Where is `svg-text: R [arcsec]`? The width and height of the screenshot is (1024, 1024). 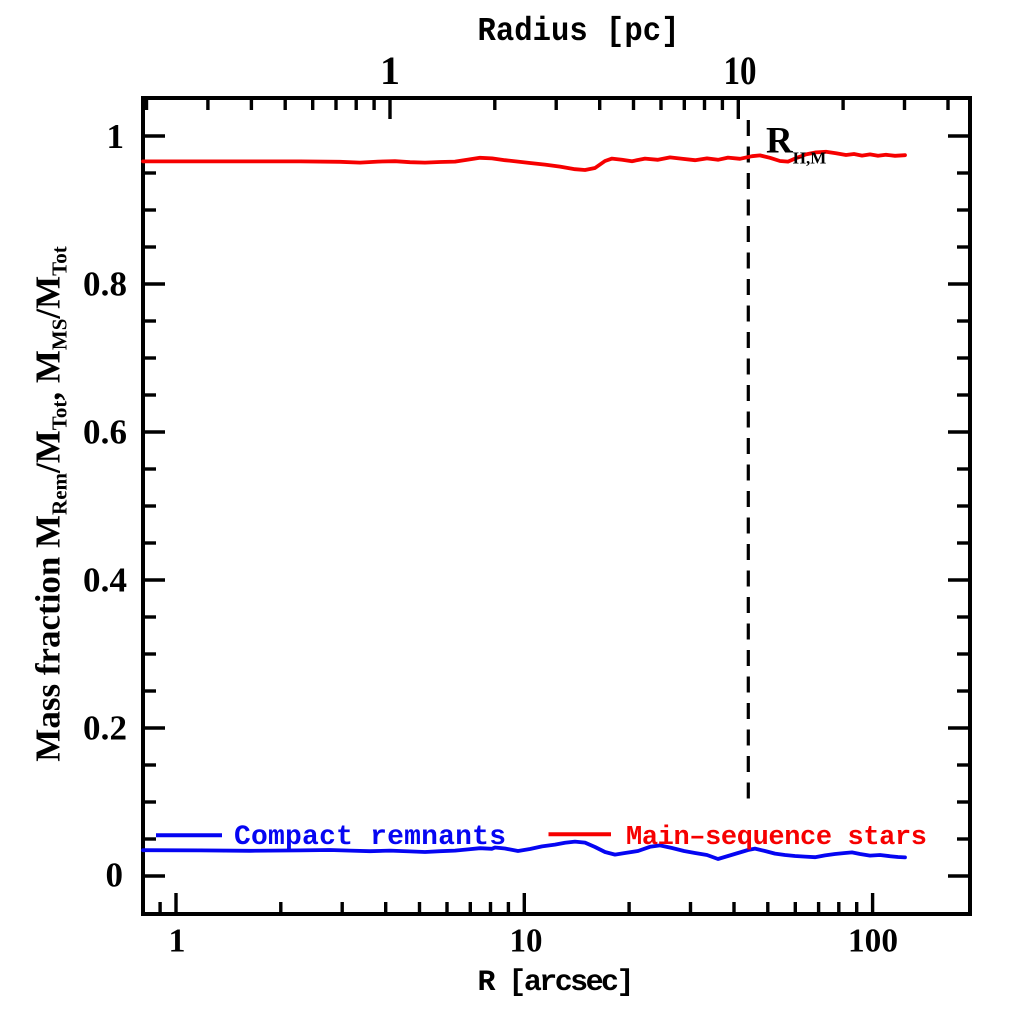
svg-text: R [arcsec] is located at coordinates (556, 983).